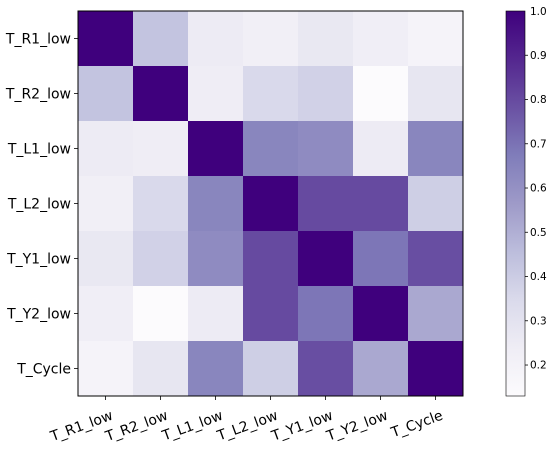  Describe the element at coordinates (161, 149) in the screenshot. I see `heatmap-cell-r2-c1` at that location.